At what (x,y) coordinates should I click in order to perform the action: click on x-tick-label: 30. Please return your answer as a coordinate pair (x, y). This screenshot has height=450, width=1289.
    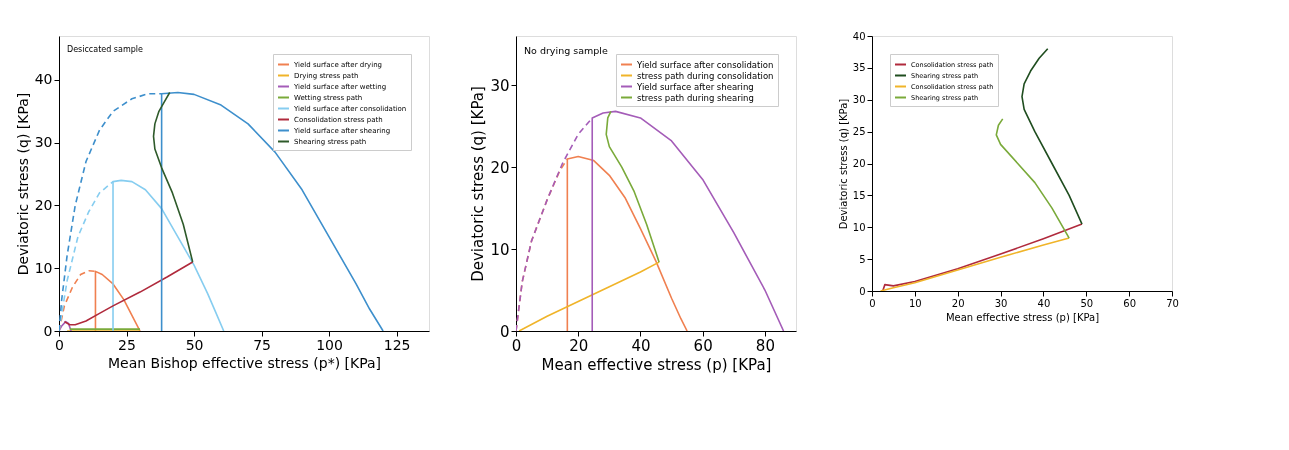
    Looking at the image, I should click on (1001, 303).